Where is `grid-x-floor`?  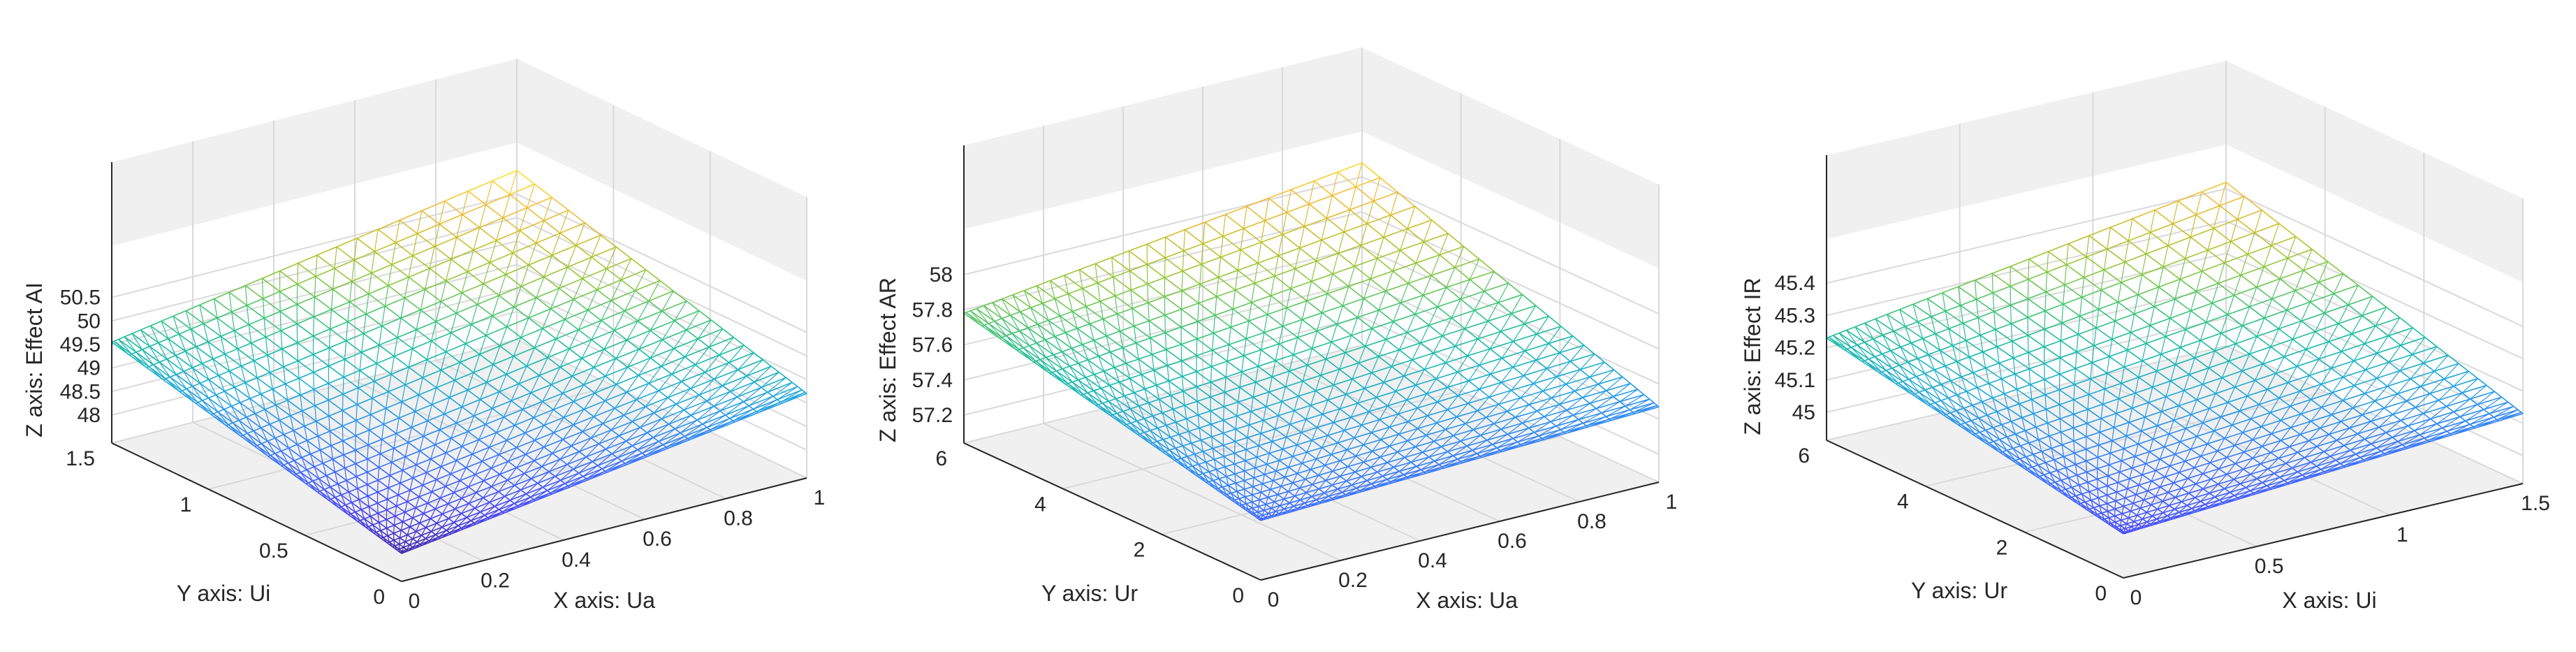 grid-x-floor is located at coordinates (419, 470).